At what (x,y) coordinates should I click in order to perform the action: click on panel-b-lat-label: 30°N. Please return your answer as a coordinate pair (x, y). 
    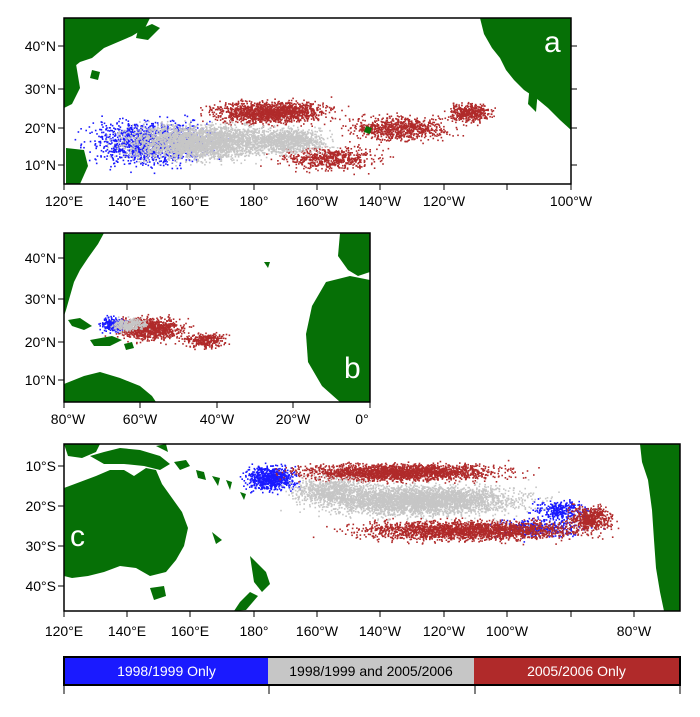
    Looking at the image, I should click on (40, 299).